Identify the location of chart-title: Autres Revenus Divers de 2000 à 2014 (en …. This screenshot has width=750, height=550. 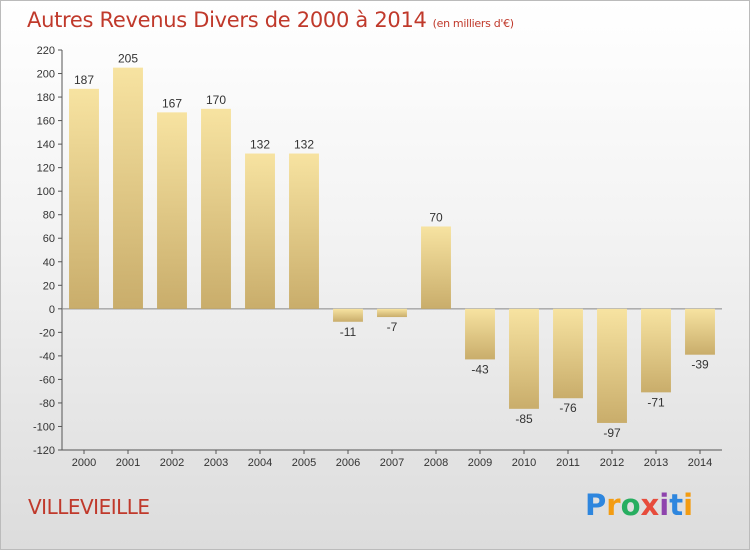
(270, 20).